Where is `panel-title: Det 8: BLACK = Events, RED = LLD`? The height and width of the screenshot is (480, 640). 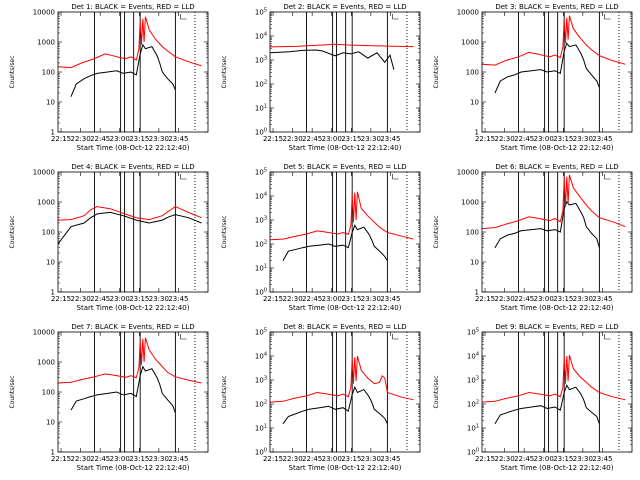 panel-title: Det 8: BLACK = Events, RED = LLD is located at coordinates (344, 327).